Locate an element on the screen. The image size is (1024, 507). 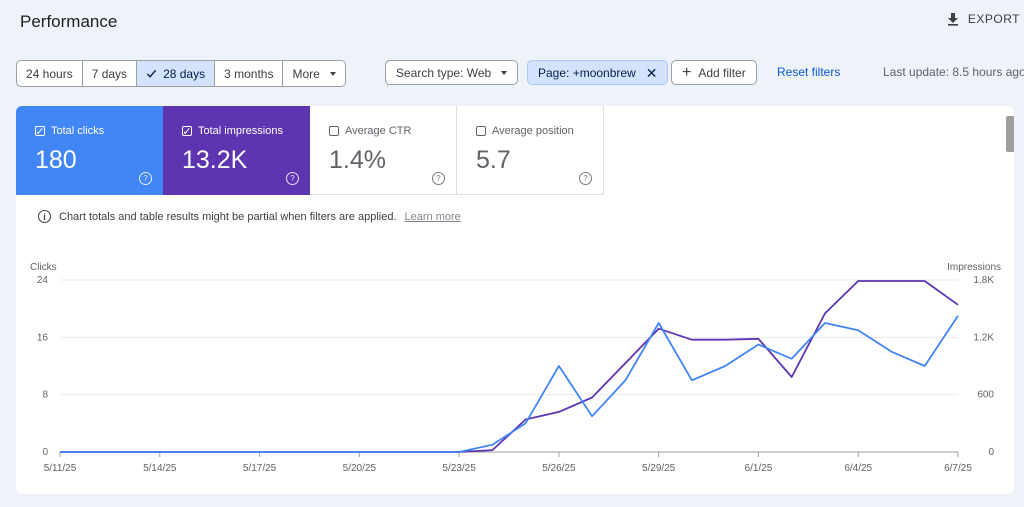
side-scroll-tab is located at coordinates (1010, 134).